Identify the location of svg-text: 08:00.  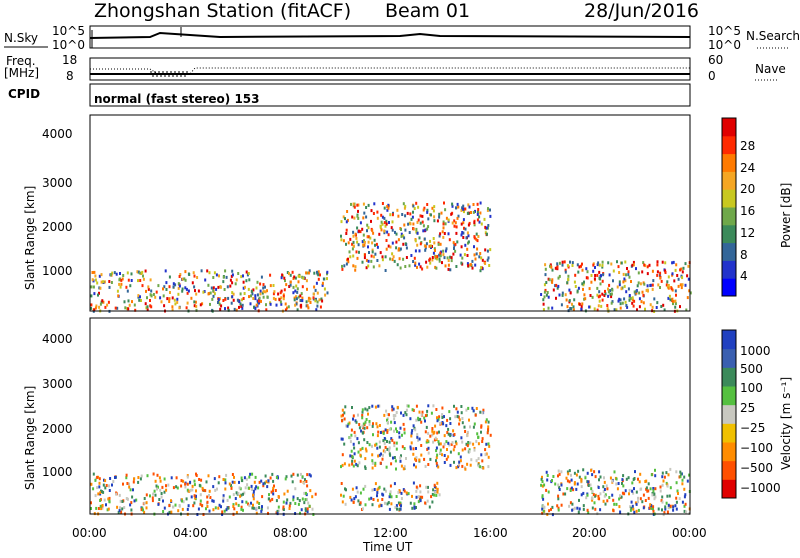
(290, 533).